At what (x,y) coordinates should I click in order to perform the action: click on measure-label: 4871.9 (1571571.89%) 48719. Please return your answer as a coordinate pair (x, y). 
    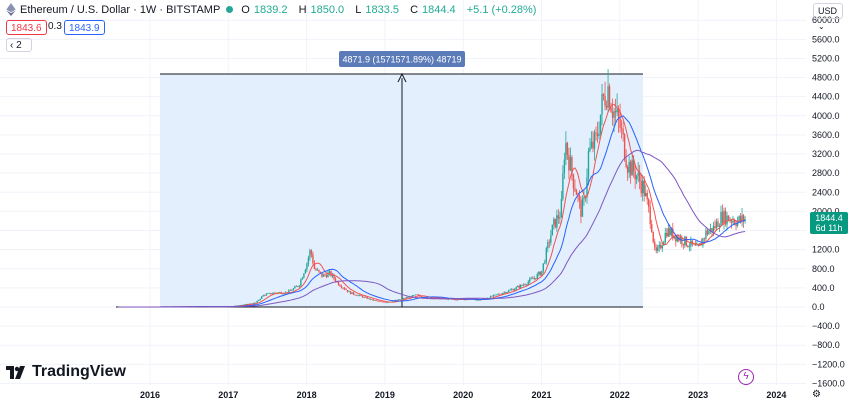
    Looking at the image, I should click on (401, 60).